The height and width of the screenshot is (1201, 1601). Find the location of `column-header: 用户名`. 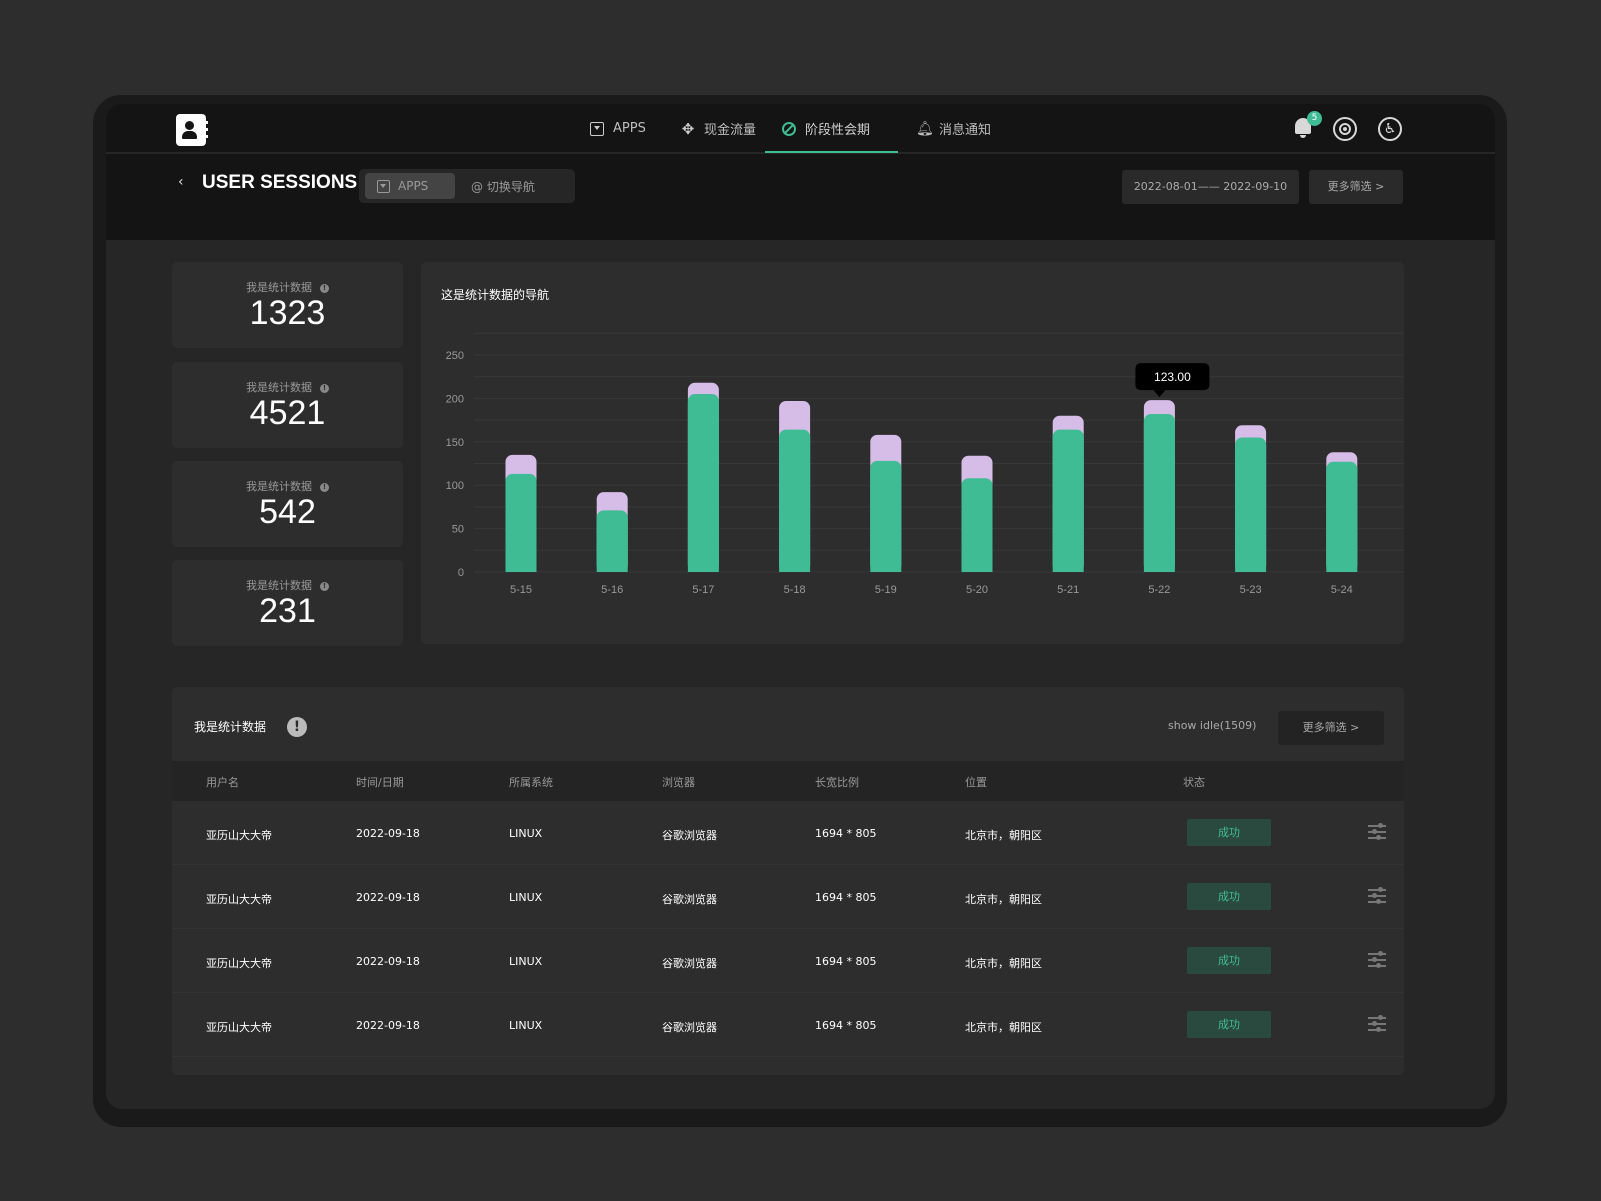

column-header: 用户名 is located at coordinates (222, 782).